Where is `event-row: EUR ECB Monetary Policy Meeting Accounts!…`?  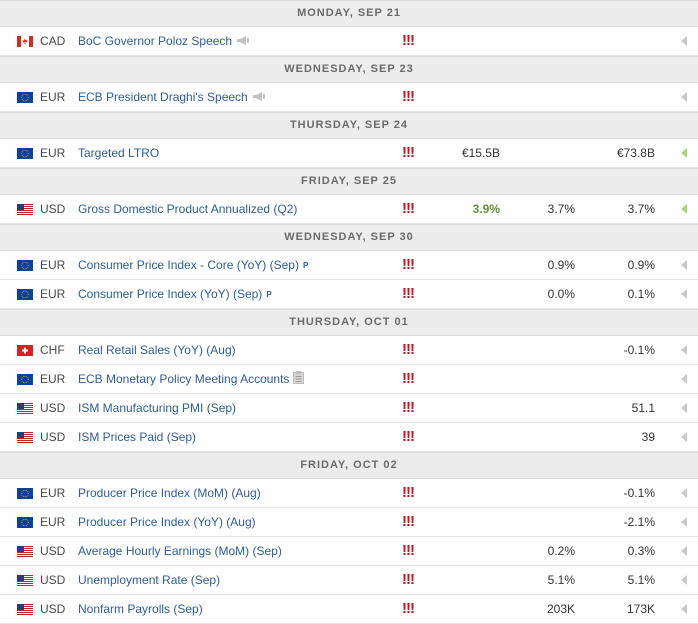 event-row: EUR ECB Monetary Policy Meeting Accounts!… is located at coordinates (349, 379).